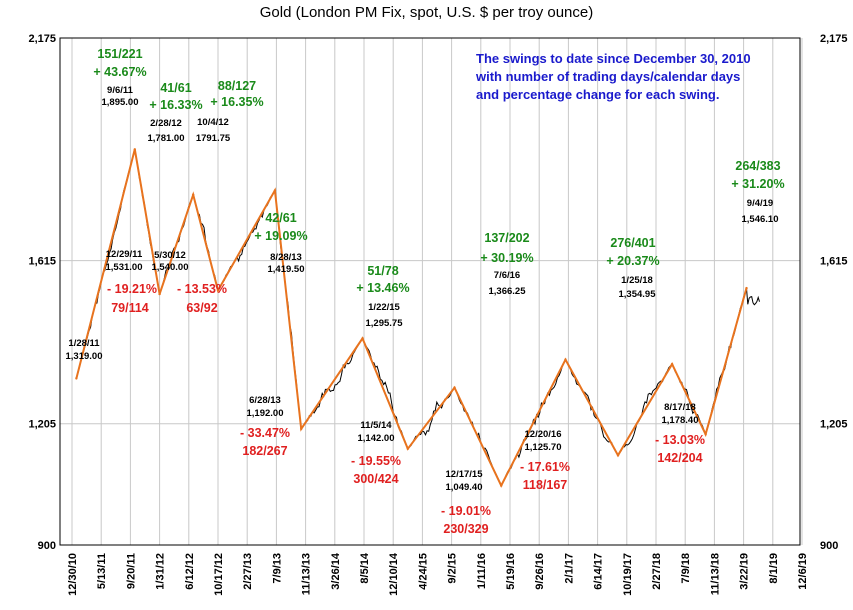 The width and height of the screenshot is (853, 610). What do you see at coordinates (286, 269) in the screenshot?
I see `annotation-line-2: 1,419.50` at bounding box center [286, 269].